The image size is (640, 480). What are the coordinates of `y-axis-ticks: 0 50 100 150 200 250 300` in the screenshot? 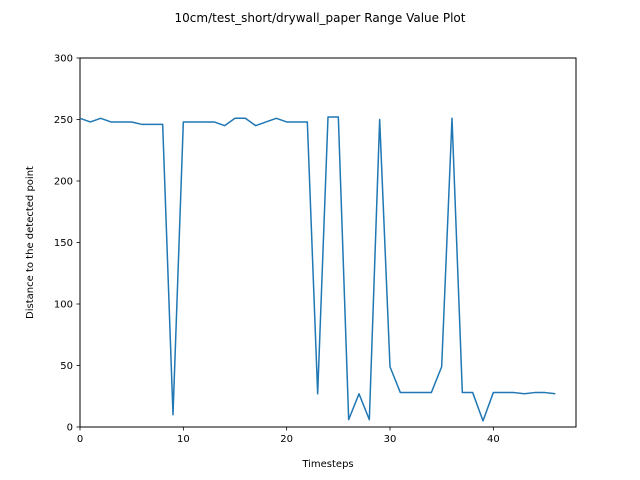 It's located at (67, 244).